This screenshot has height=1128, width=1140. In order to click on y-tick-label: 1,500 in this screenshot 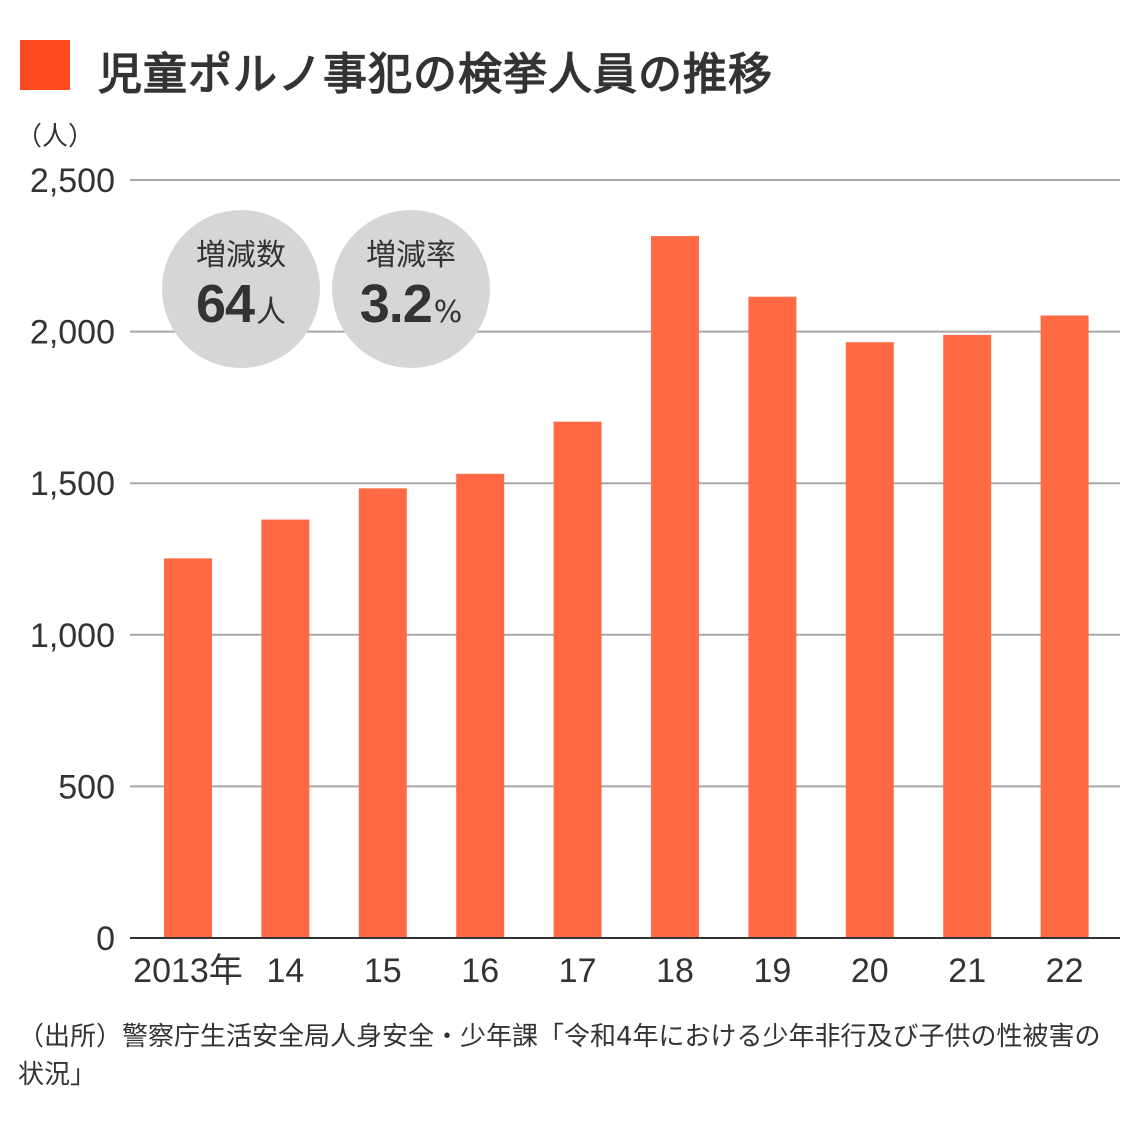, I will do `click(72, 484)`.